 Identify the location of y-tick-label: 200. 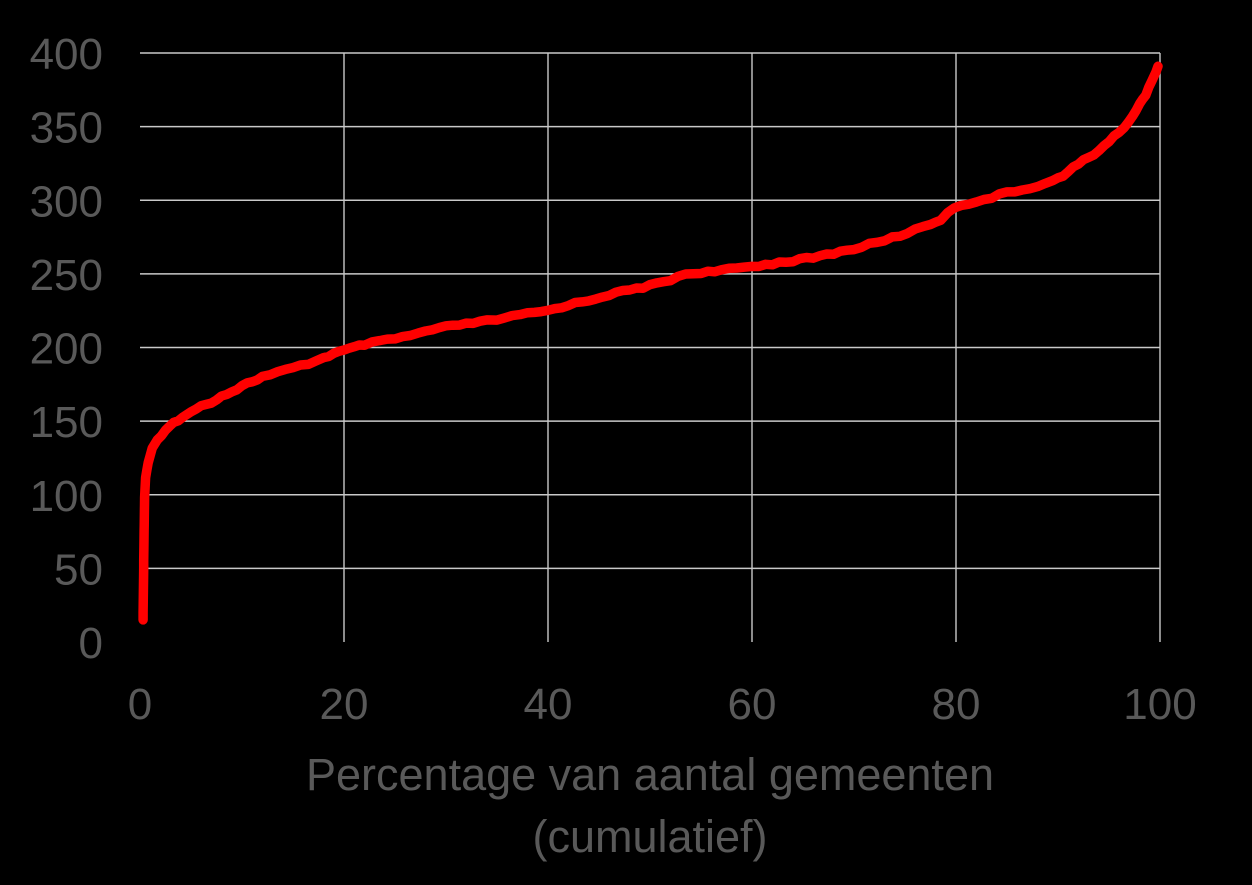
(66, 349).